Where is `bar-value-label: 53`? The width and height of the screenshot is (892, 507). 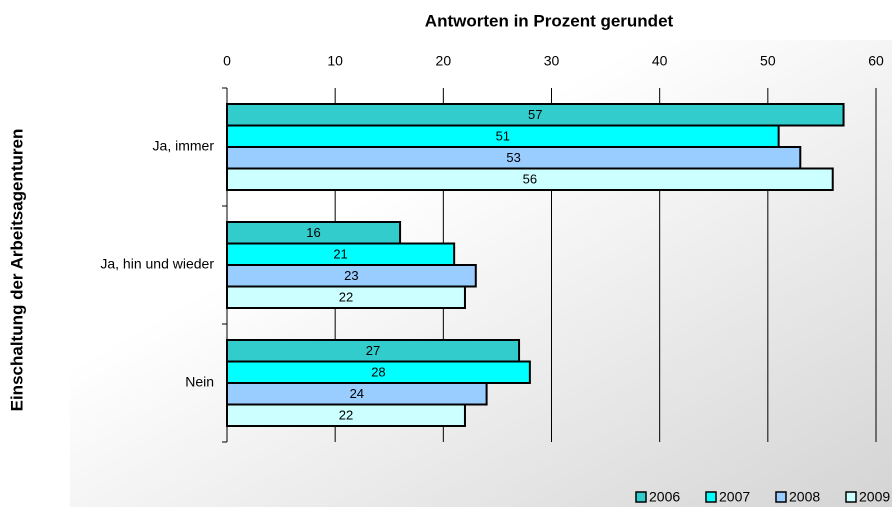 bar-value-label: 53 is located at coordinates (513, 157).